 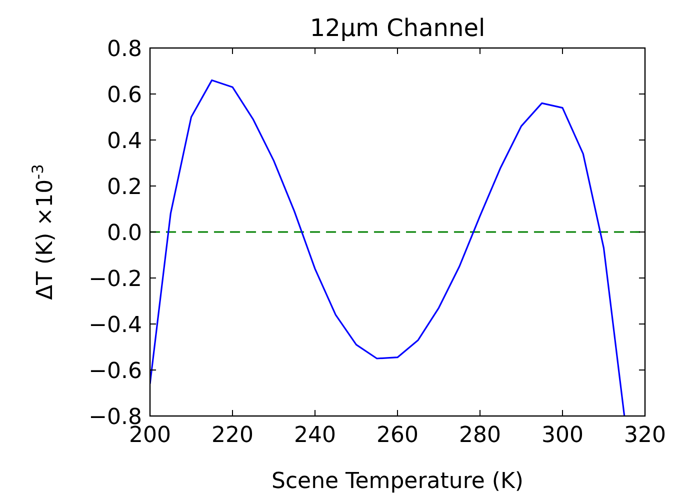 I want to click on y-tick-label: 0.0, so click(x=124, y=233).